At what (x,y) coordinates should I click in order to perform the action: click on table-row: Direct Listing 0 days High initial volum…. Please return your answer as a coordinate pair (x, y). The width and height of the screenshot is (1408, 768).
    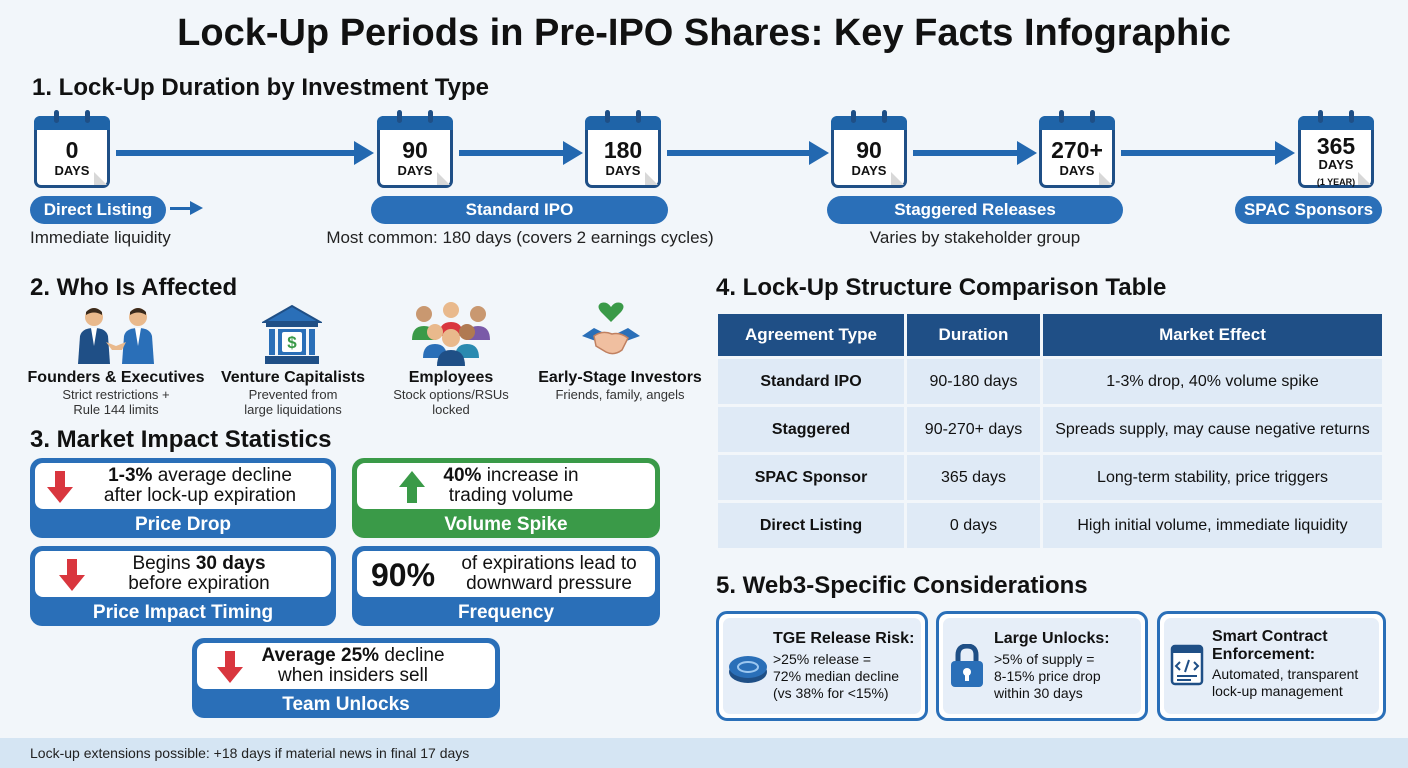
    Looking at the image, I should click on (1050, 525).